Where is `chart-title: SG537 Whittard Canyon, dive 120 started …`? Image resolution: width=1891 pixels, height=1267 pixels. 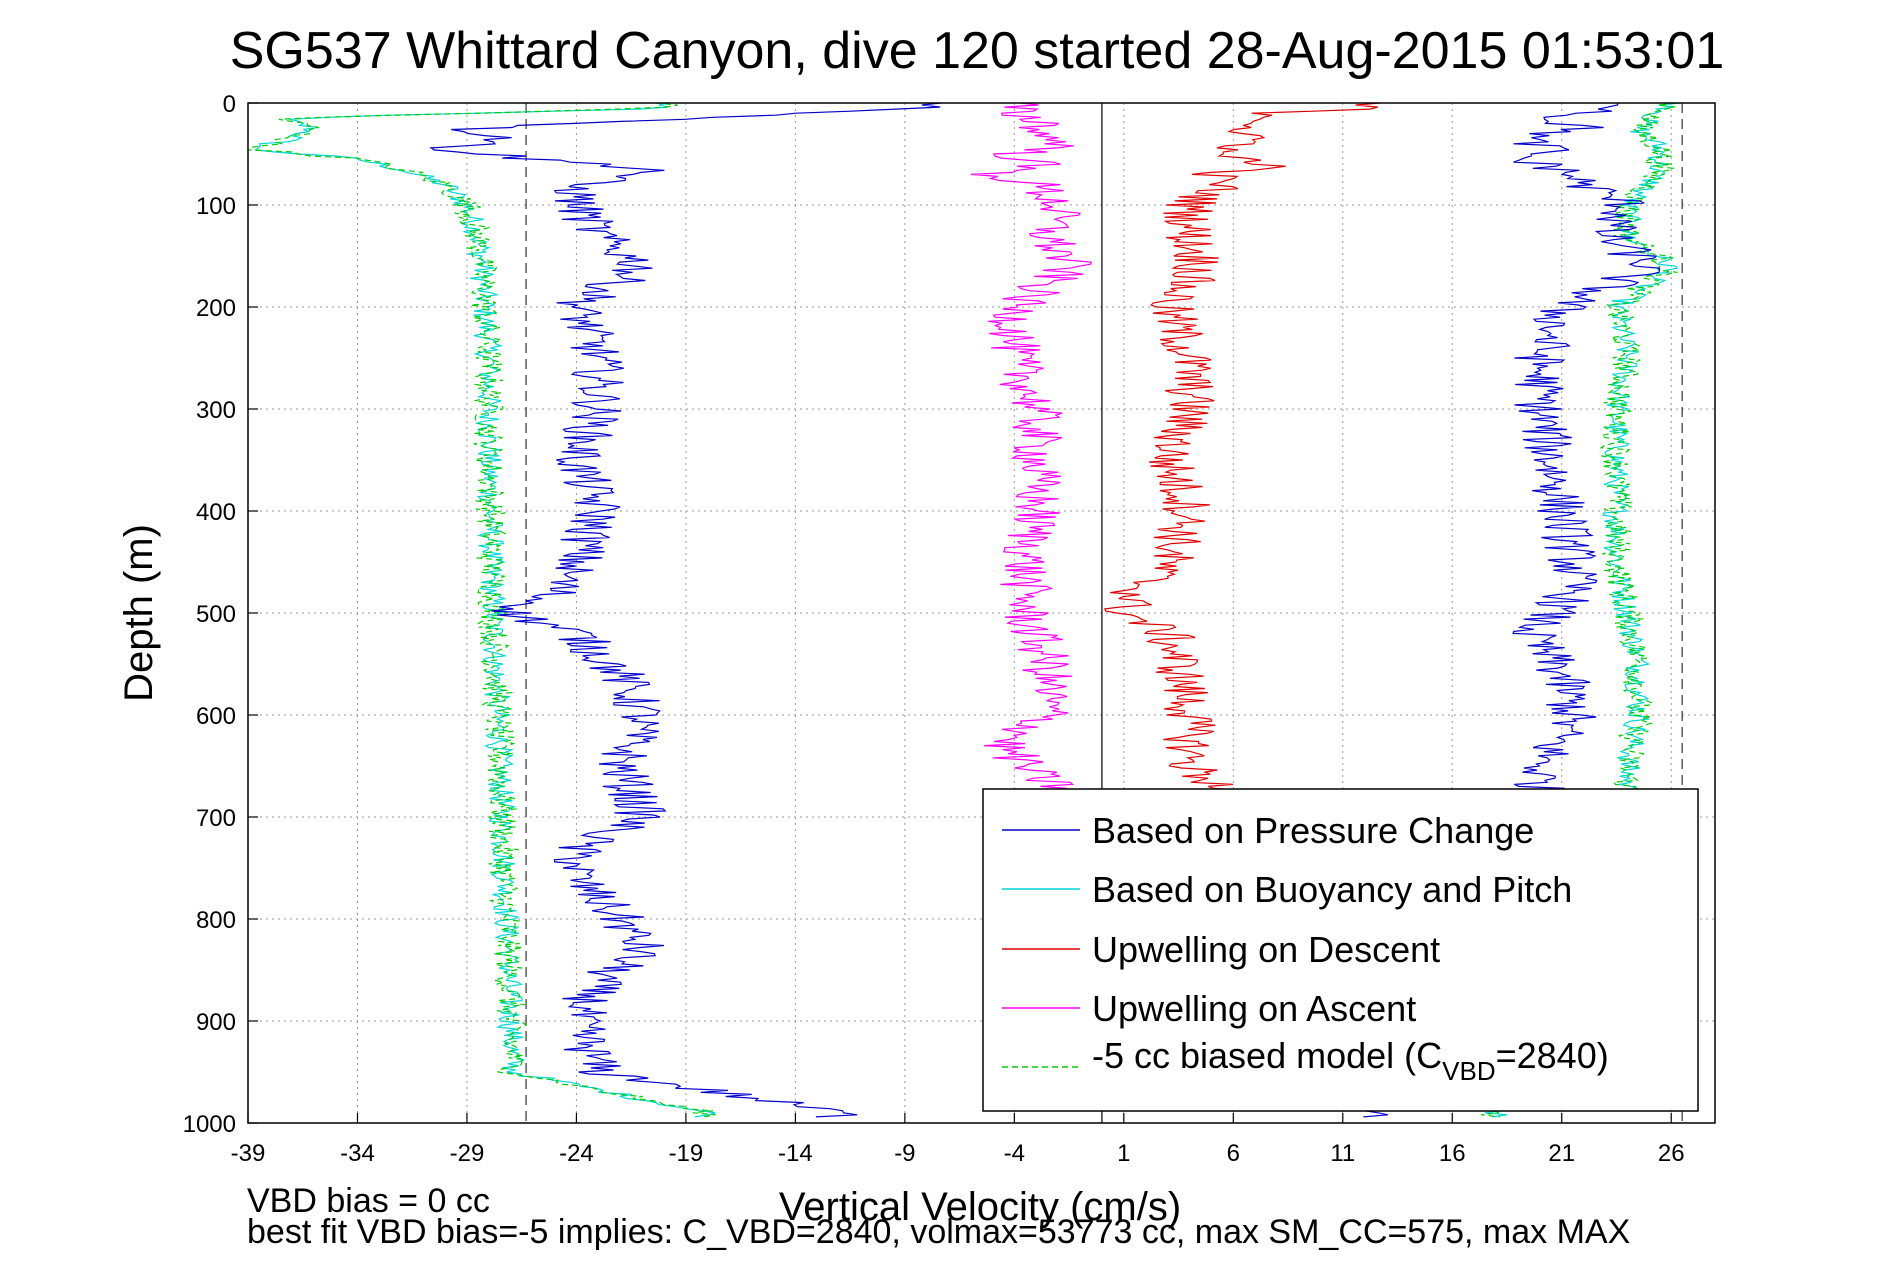
chart-title: SG537 Whittard Canyon, dive 120 started … is located at coordinates (977, 51).